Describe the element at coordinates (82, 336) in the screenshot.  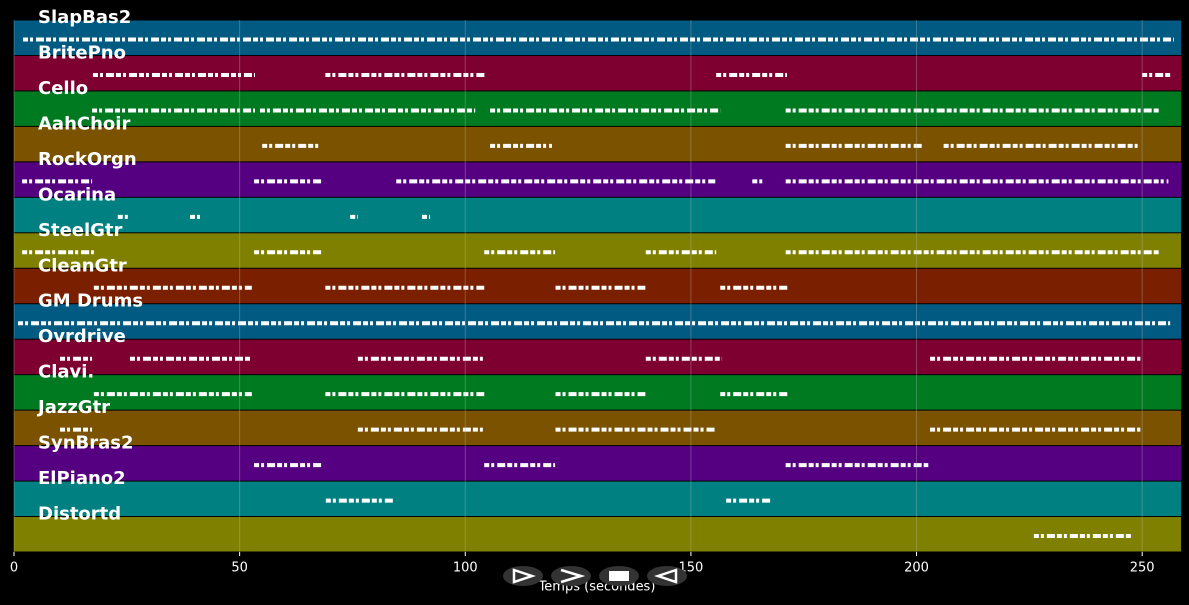
I see `track-name: Ovrdrive` at that location.